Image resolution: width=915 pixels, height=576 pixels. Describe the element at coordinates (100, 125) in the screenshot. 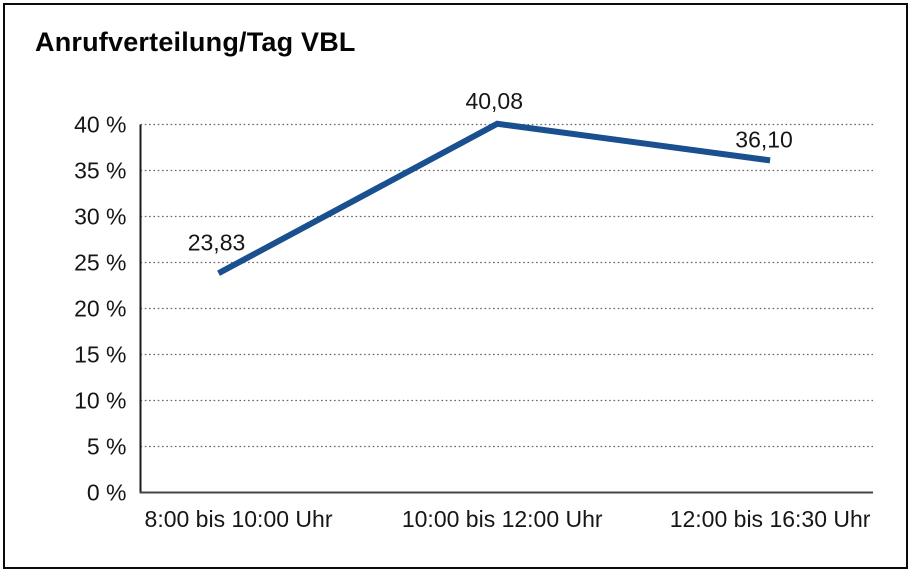

I see `y-tick-label: 40 %` at that location.